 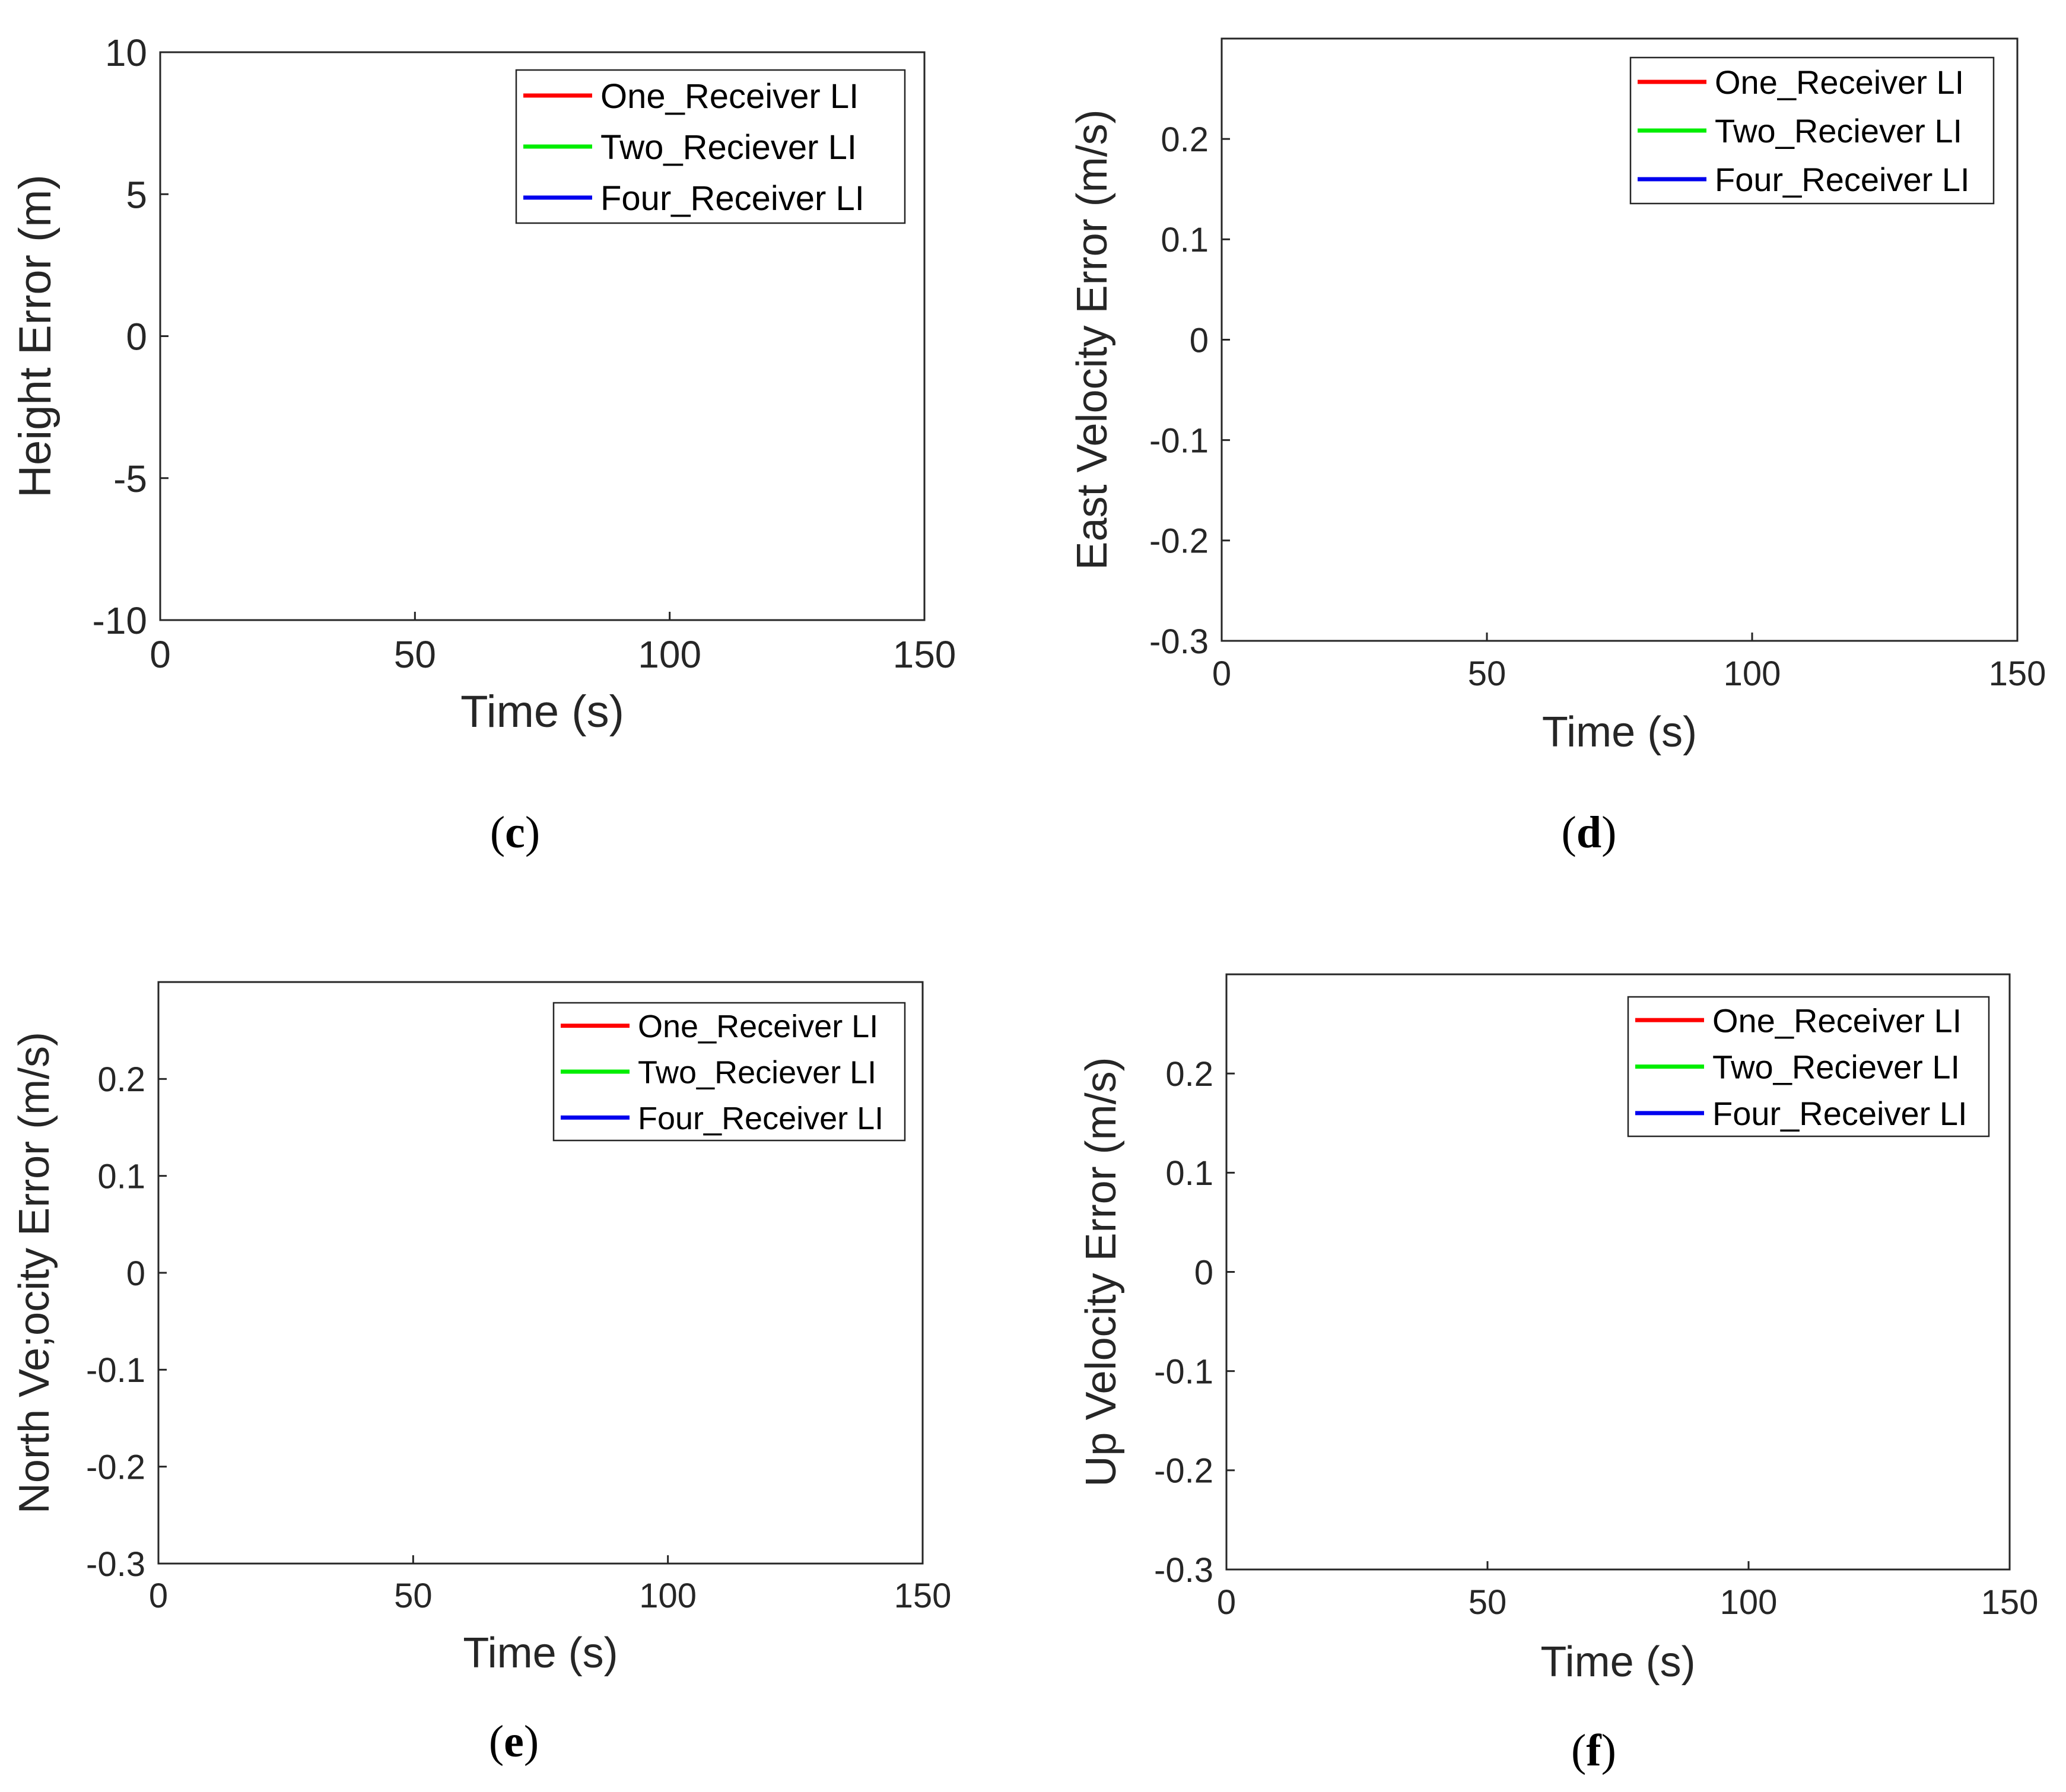 What do you see at coordinates (35, 336) in the screenshot?
I see `y-axis-label: Height Error (m)` at bounding box center [35, 336].